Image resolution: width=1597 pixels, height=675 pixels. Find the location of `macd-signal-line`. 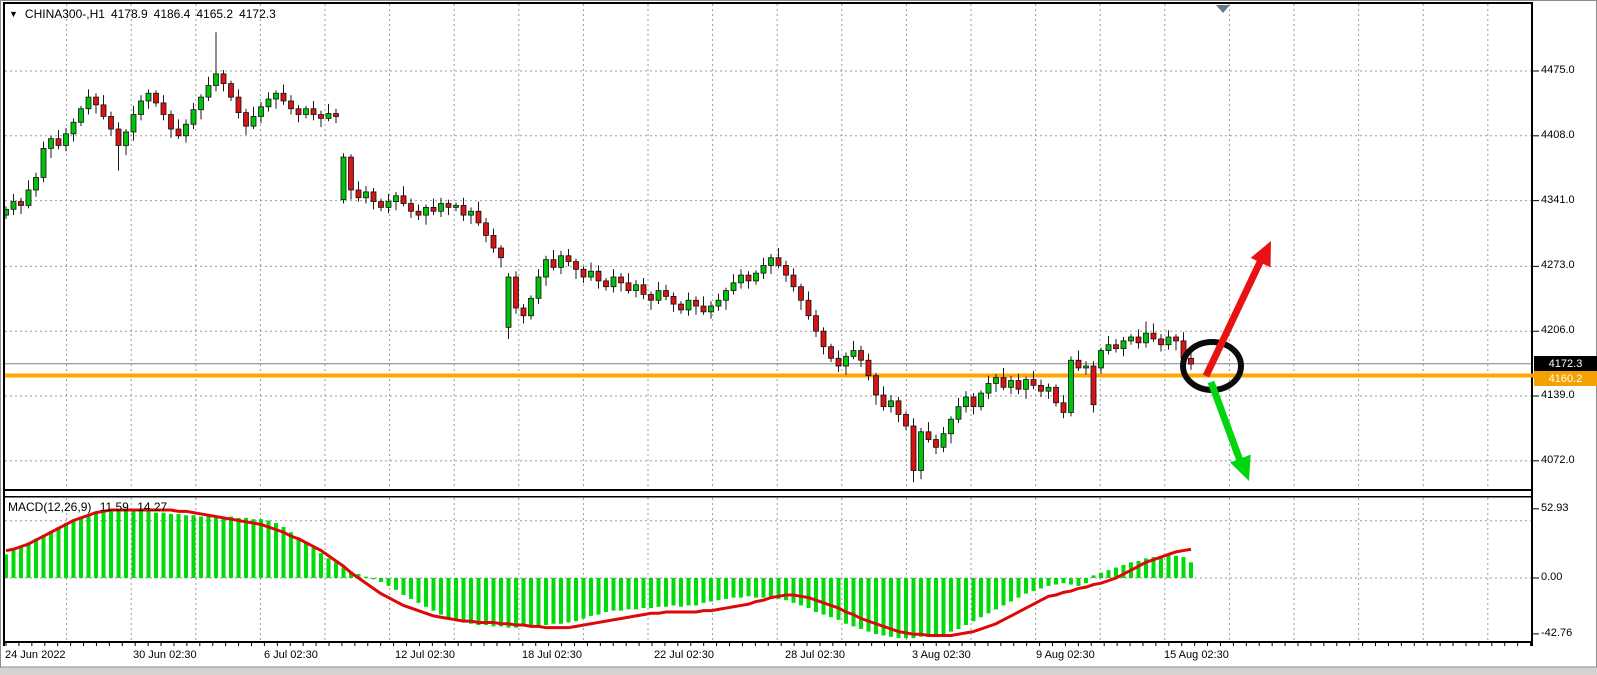

macd-signal-line is located at coordinates (598, 573).